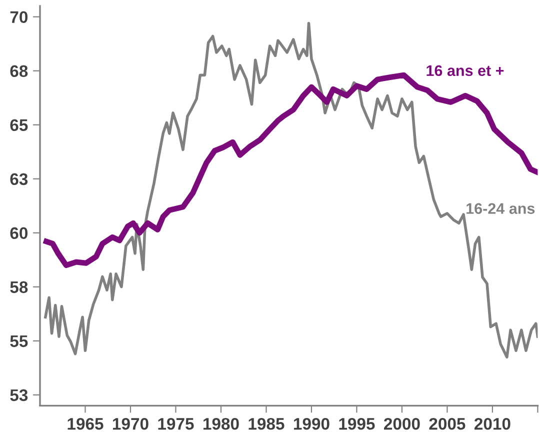 The image size is (539, 432). What do you see at coordinates (402, 424) in the screenshot?
I see `x-tick-label: 2000` at bounding box center [402, 424].